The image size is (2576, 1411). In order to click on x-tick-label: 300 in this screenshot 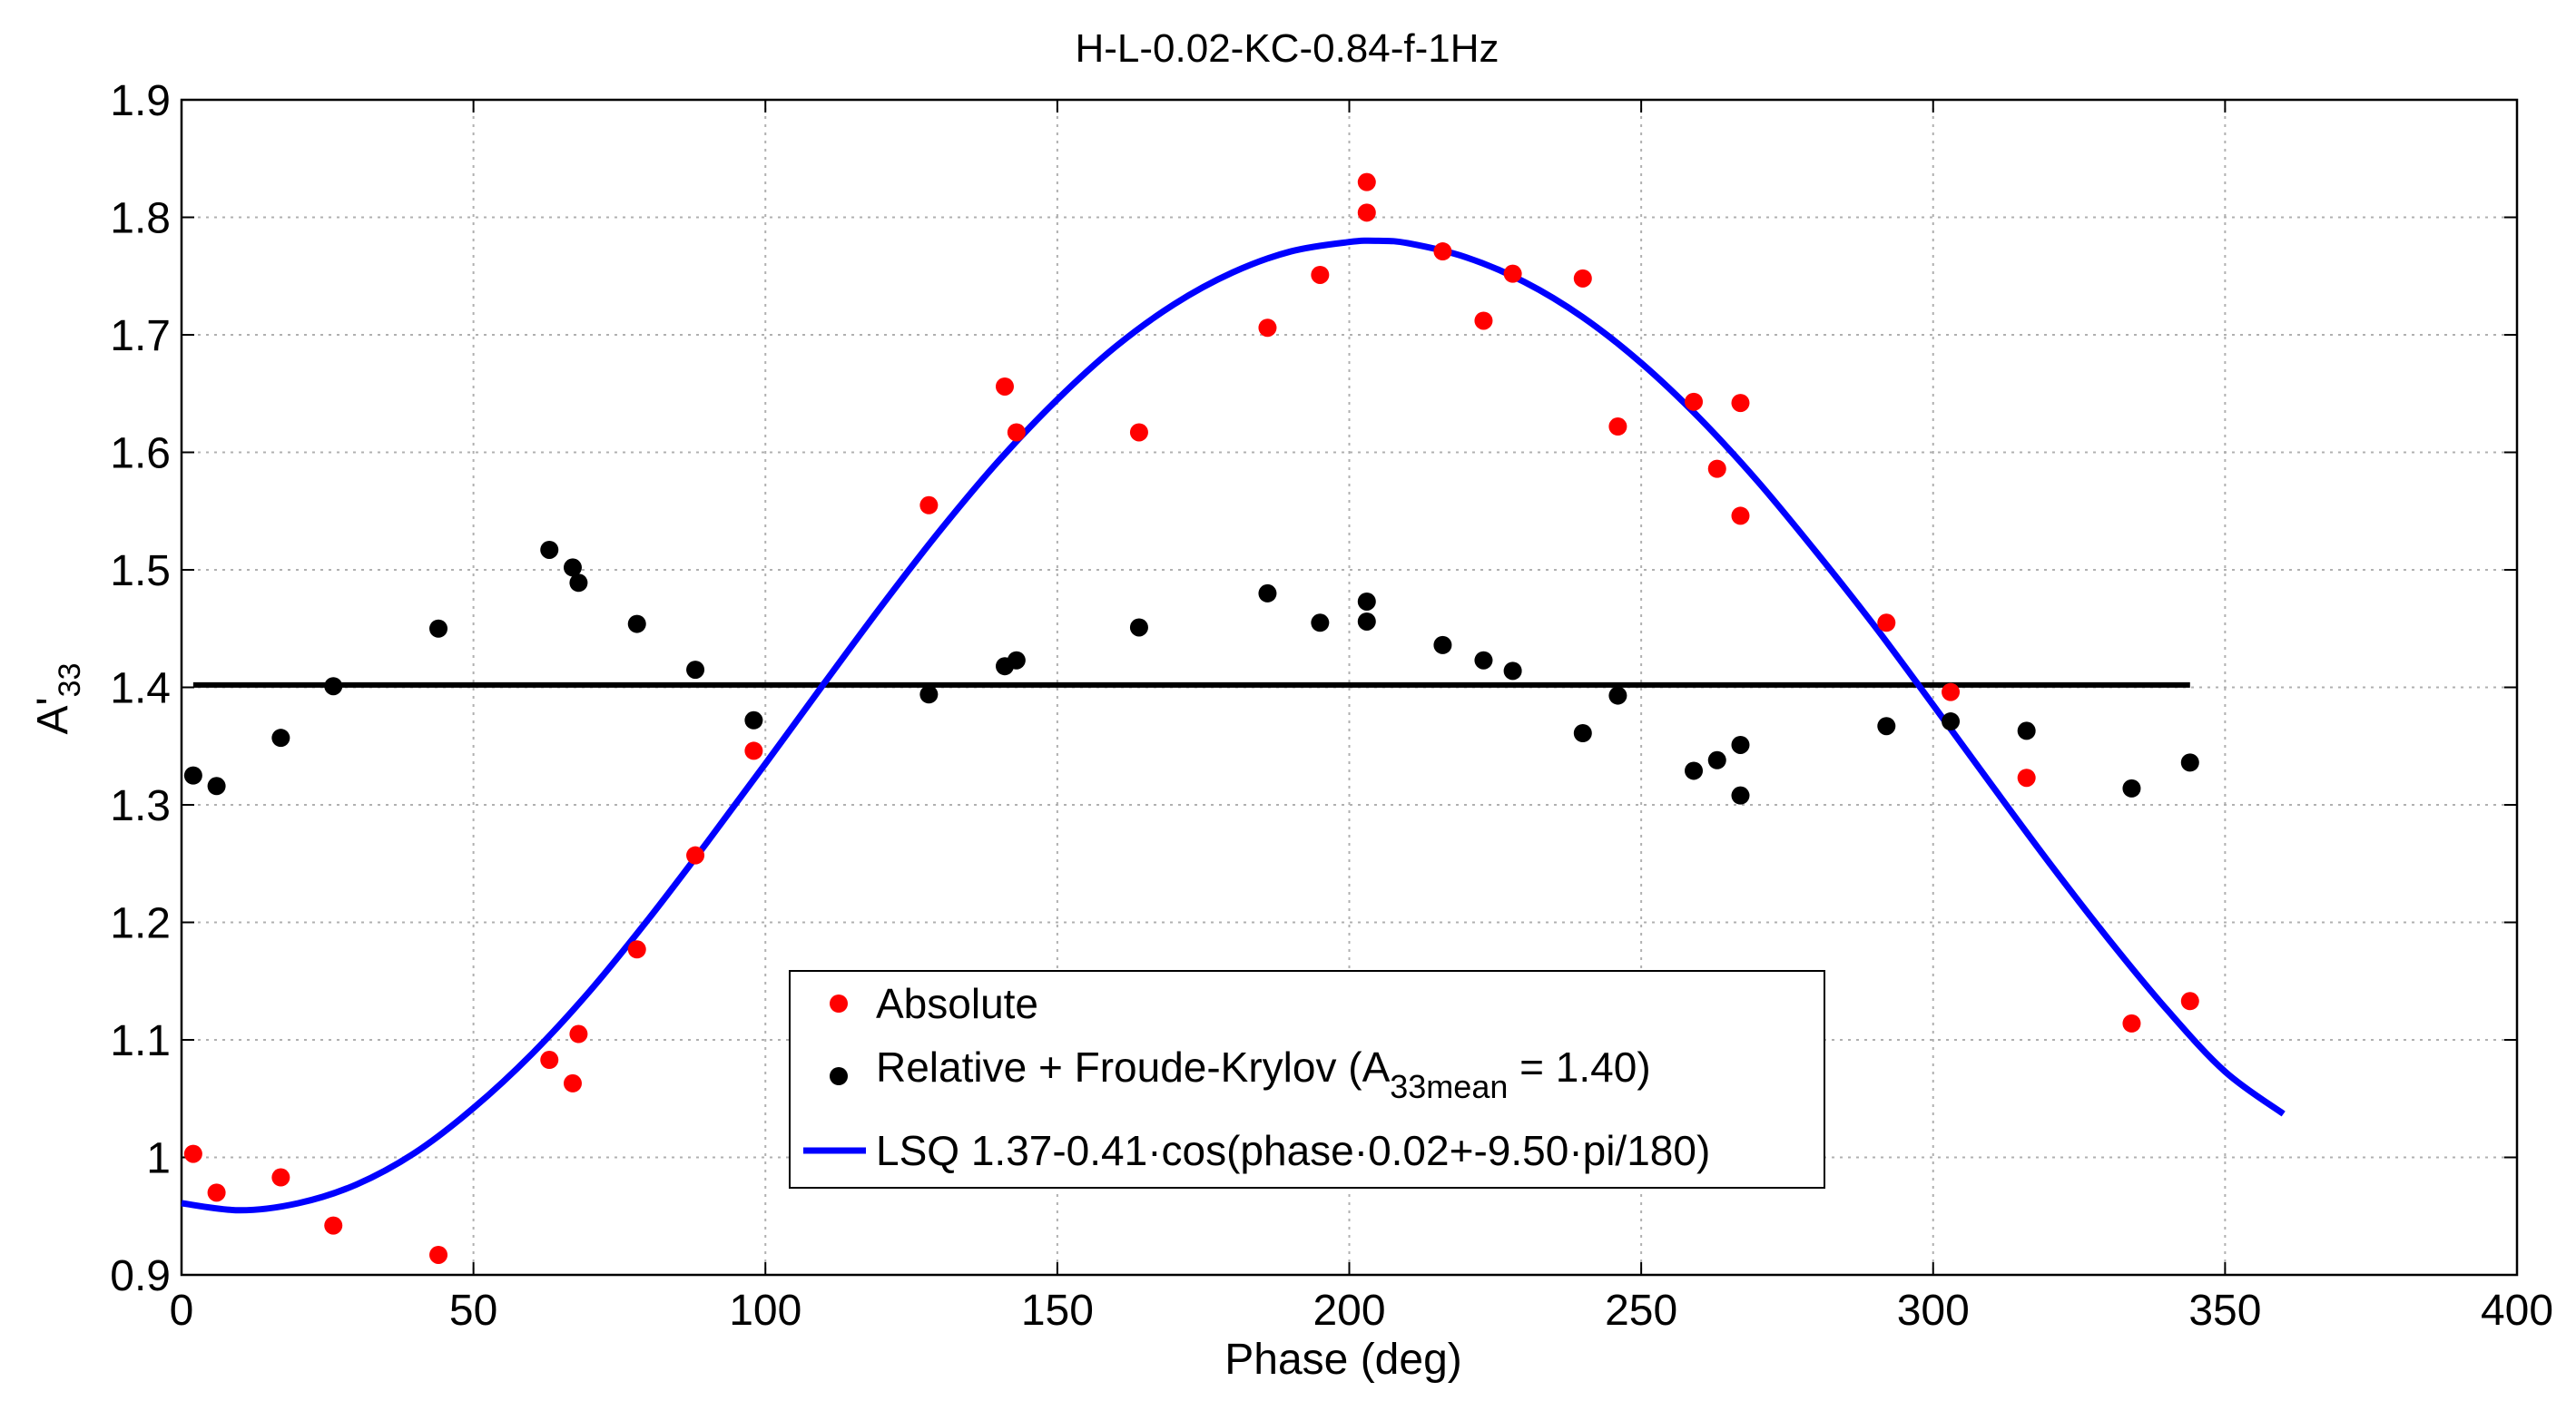, I will do `click(1933, 1311)`.